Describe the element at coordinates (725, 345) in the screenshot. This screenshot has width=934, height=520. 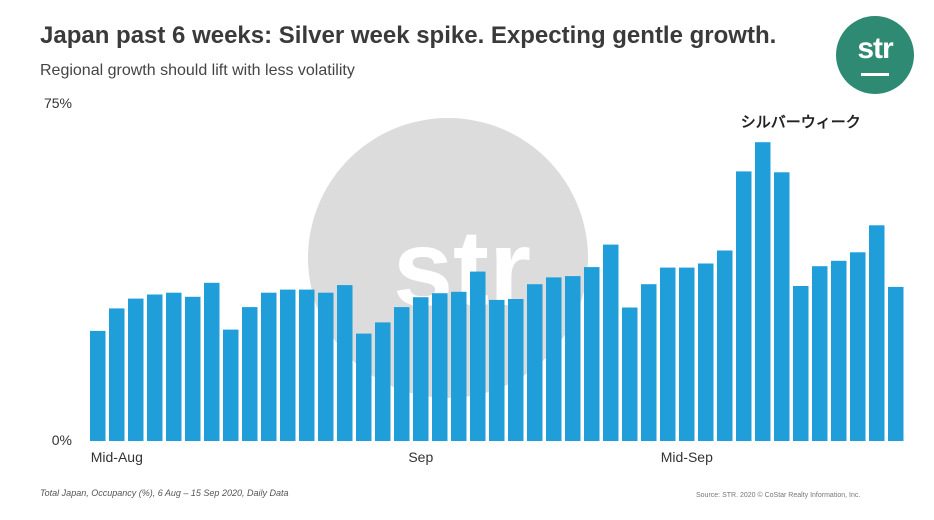
I see `bar-8-sep` at that location.